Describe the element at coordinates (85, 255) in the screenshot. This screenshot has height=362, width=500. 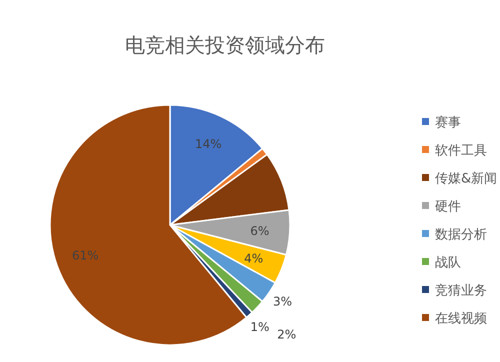
I see `data-label: 61%` at that location.